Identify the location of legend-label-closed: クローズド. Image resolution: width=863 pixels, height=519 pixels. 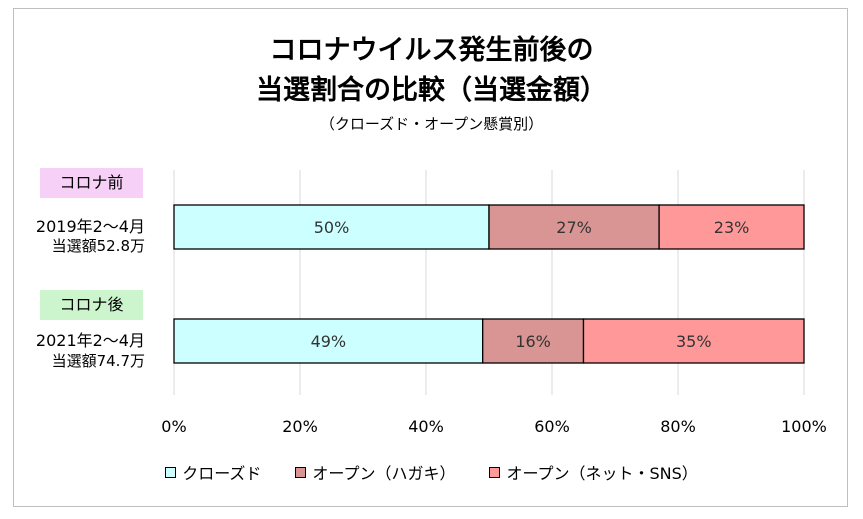
(222, 473).